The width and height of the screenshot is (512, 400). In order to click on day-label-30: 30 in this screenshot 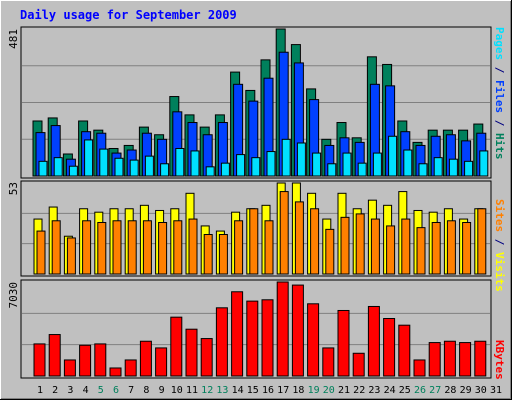, I will do `click(481, 390)`.